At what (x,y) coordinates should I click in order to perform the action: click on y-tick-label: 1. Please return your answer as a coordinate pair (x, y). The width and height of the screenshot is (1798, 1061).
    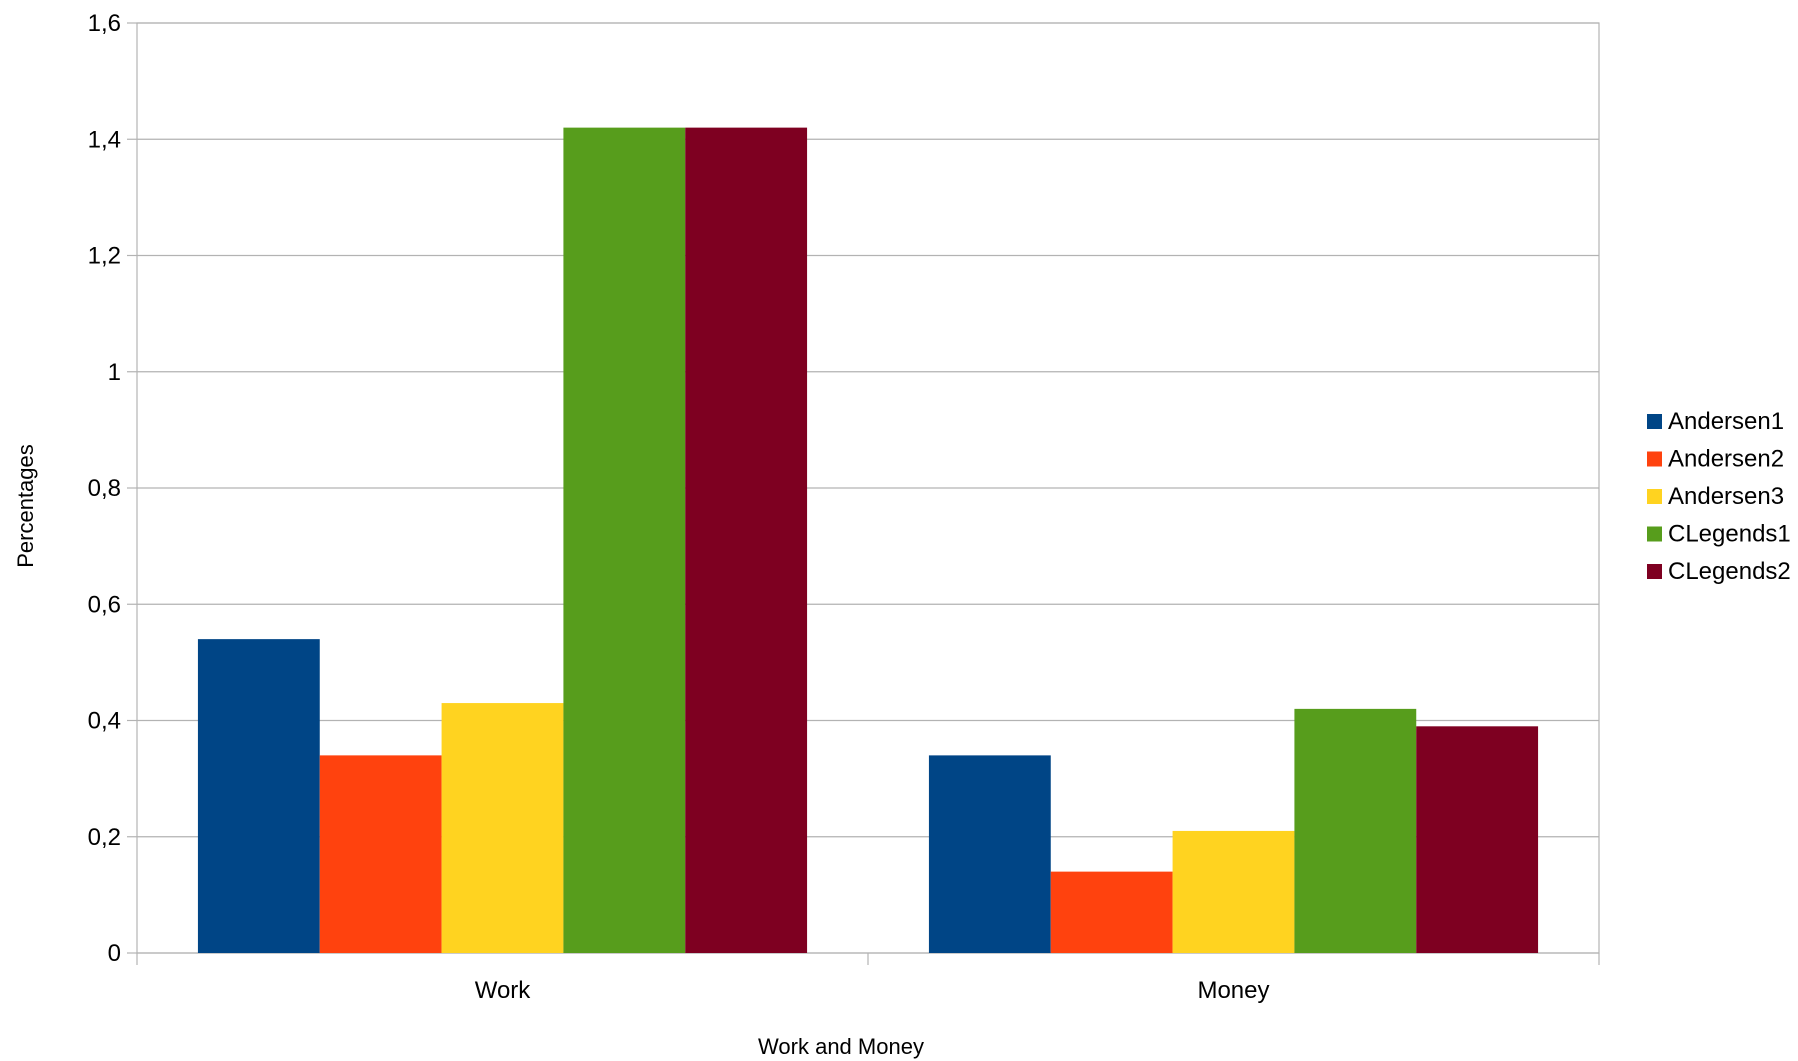
    Looking at the image, I should click on (114, 372).